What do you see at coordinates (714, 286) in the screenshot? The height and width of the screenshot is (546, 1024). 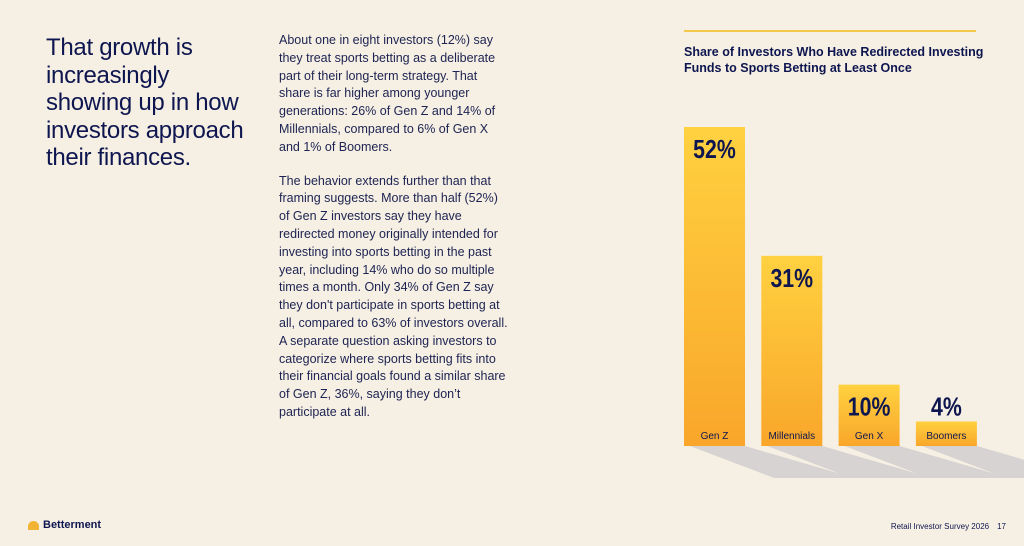 I see `bar-gen-z` at bounding box center [714, 286].